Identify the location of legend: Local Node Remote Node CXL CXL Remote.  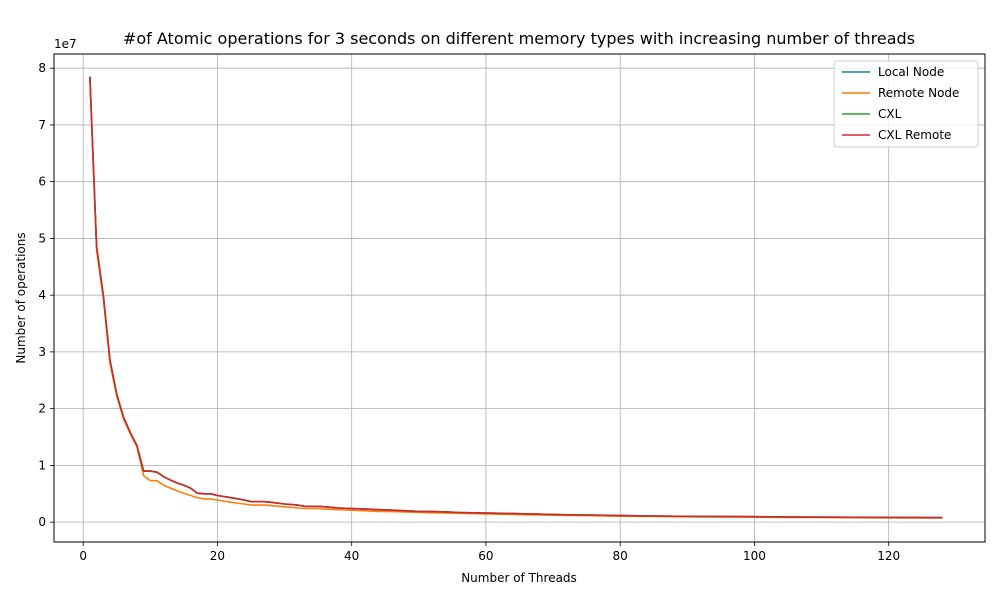
(906, 104).